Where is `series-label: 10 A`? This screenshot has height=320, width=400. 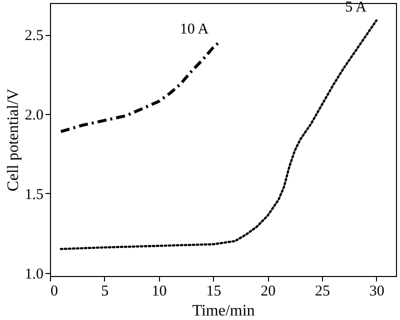
series-label: 10 A is located at coordinates (194, 30).